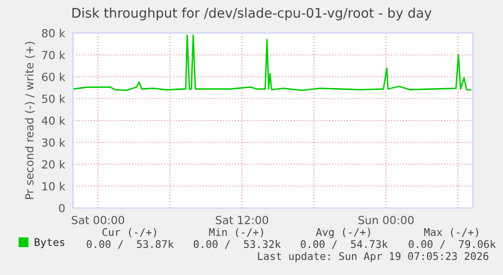 Image resolution: width=503 pixels, height=275 pixels. Describe the element at coordinates (62, 208) in the screenshot. I see `y-tick-label: 0` at that location.